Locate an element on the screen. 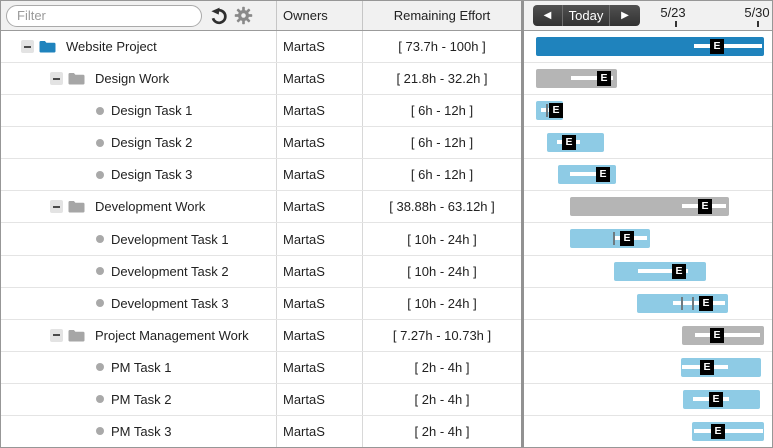  task-row: Design Task 2 MartaS [ 6h - 12h ] is located at coordinates (261, 143).